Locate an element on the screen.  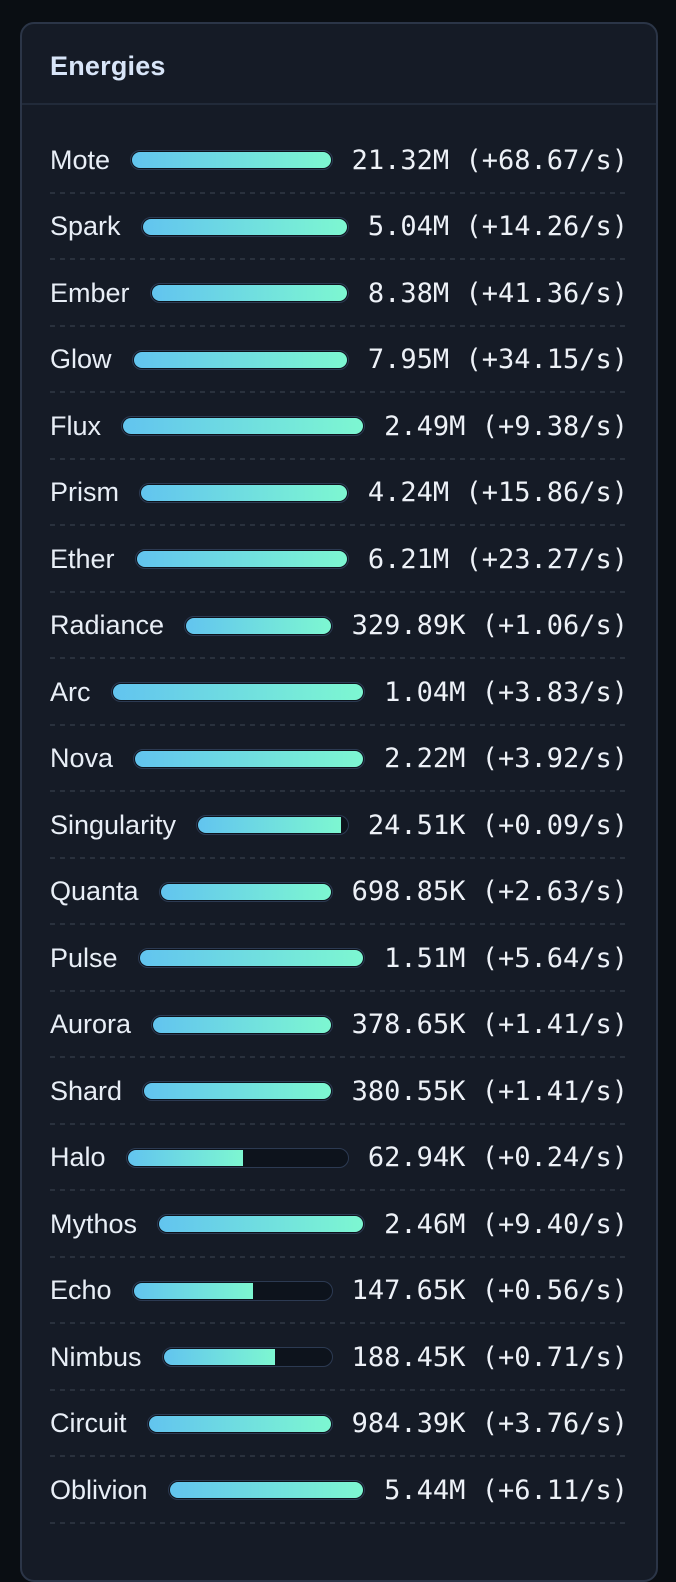
energy-value: 7.95M (+34.15/s) is located at coordinates (497, 360).